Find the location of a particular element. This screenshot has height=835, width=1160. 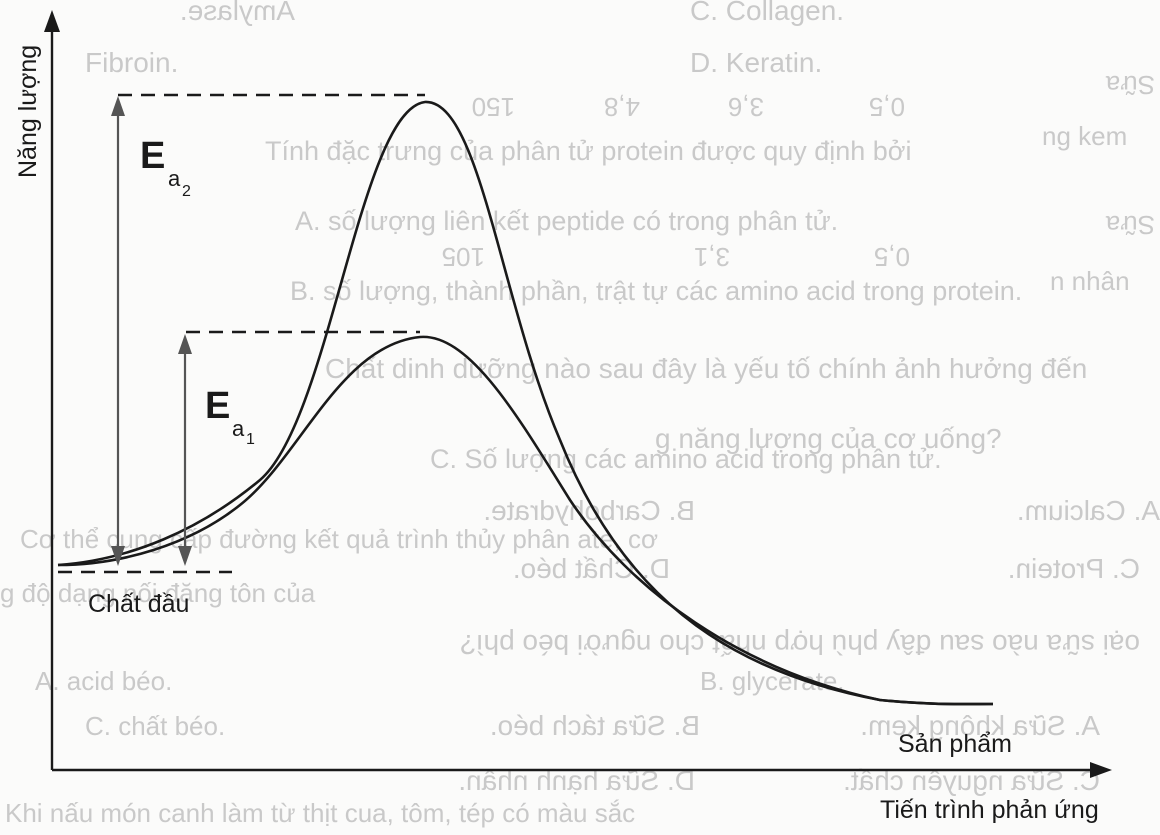

bg-text: B. Sữa tách béo. is located at coordinates (595, 725).